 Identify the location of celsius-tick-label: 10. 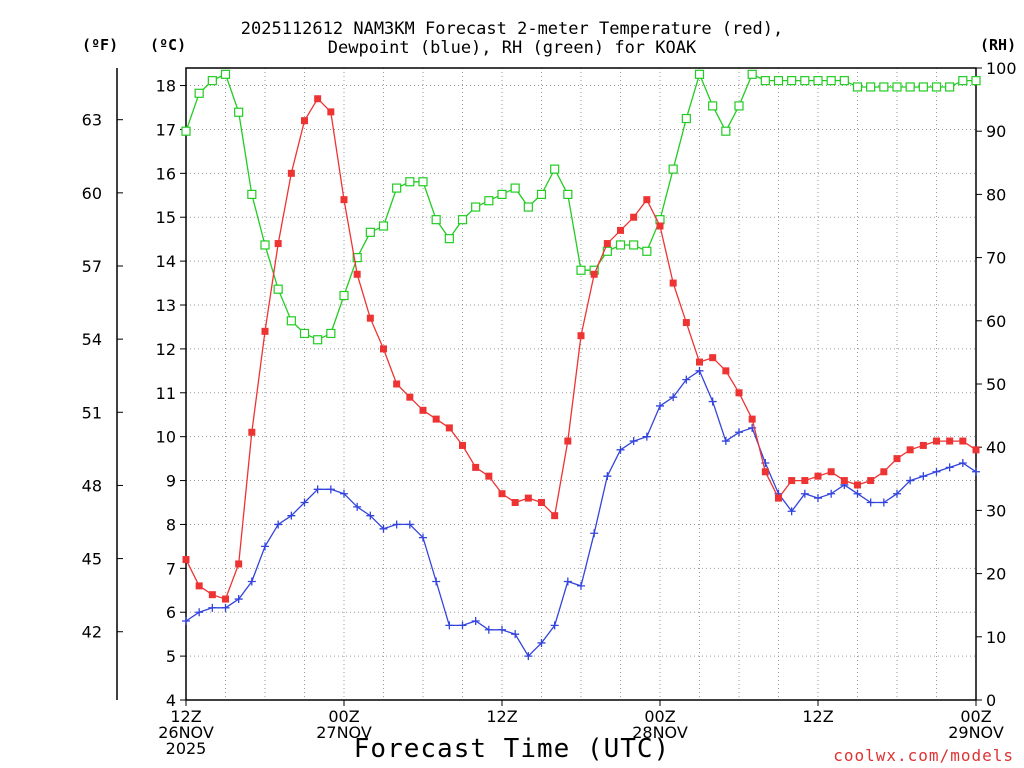
(166, 437).